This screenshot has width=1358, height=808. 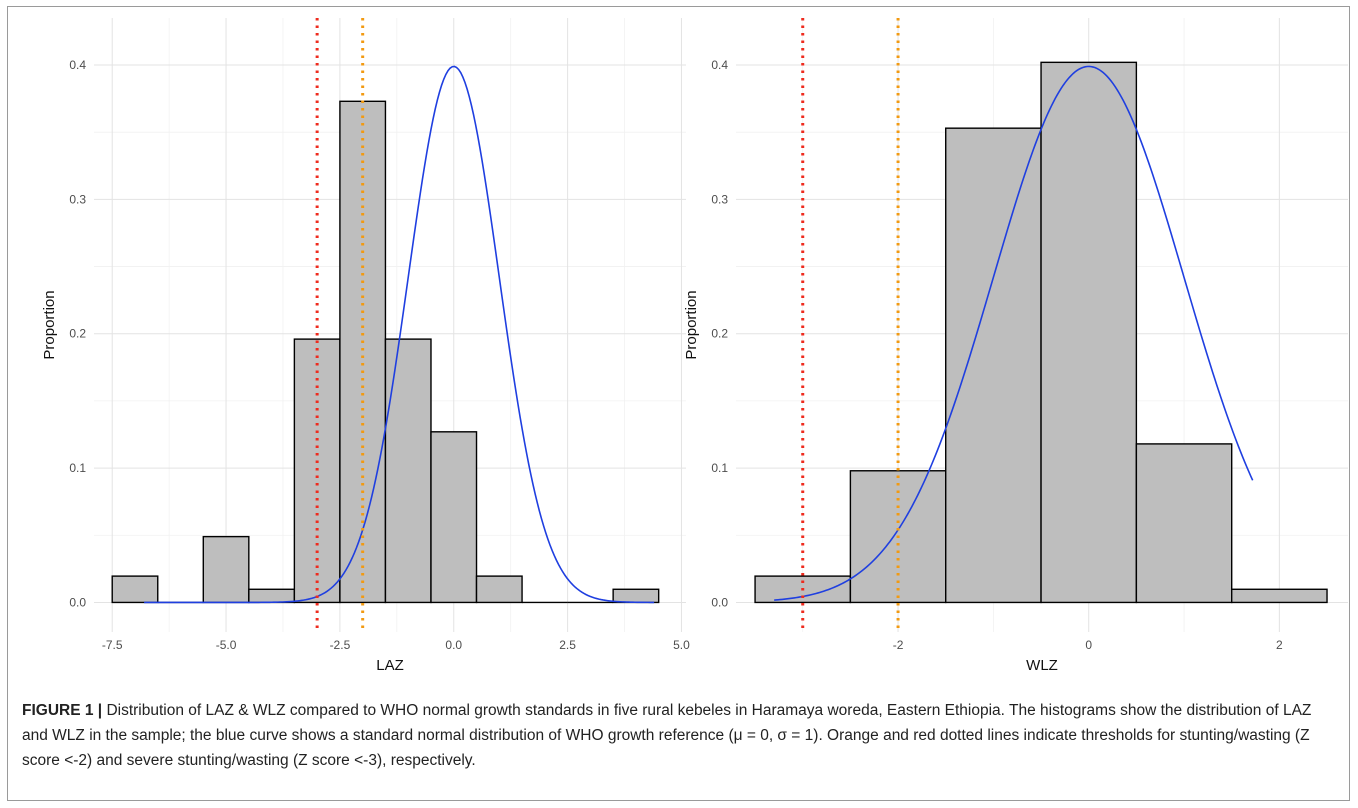 What do you see at coordinates (453, 645) in the screenshot?
I see `laz-x-tick-label-0: 0.0` at bounding box center [453, 645].